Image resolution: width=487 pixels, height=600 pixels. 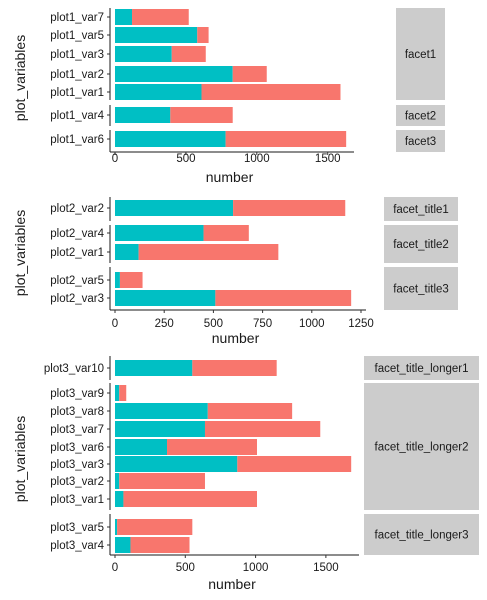 What do you see at coordinates (77, 546) in the screenshot?
I see `y-tick-label: plot3_var4` at bounding box center [77, 546].